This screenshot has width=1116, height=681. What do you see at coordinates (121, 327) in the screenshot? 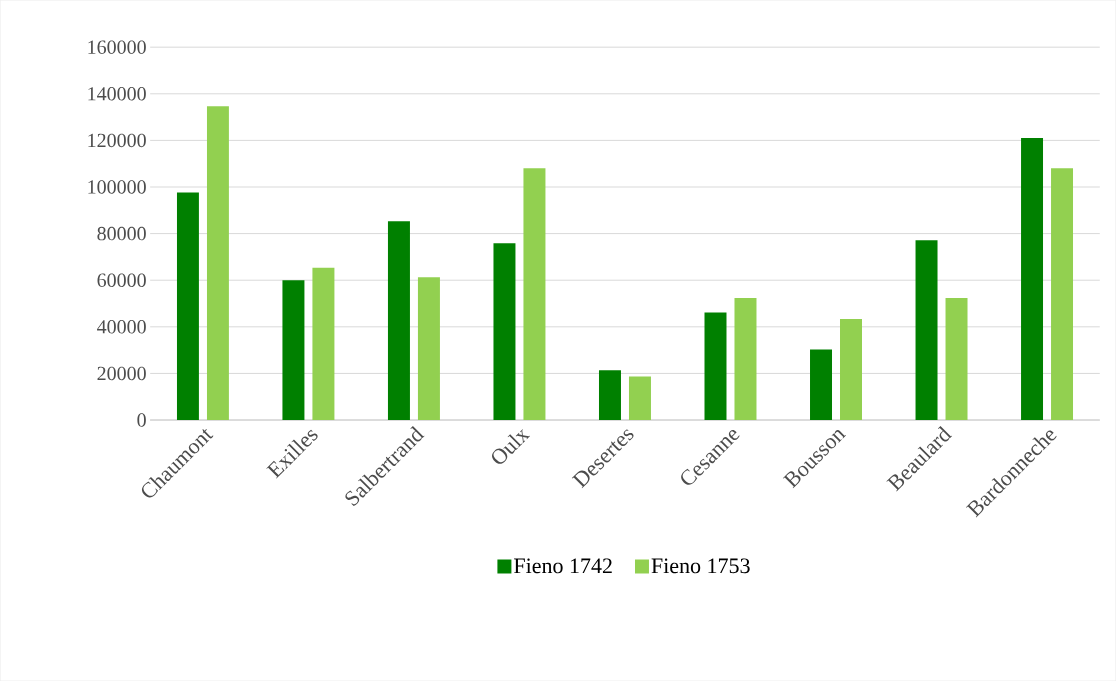
I see `y-tick-label: 40000` at bounding box center [121, 327].